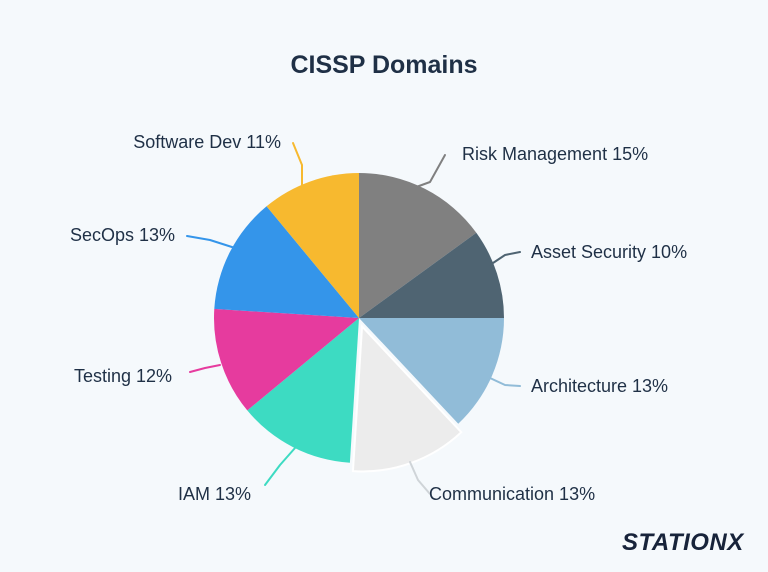 The width and height of the screenshot is (768, 572). Describe the element at coordinates (505, 382) in the screenshot. I see `leader-line-architecture` at that location.